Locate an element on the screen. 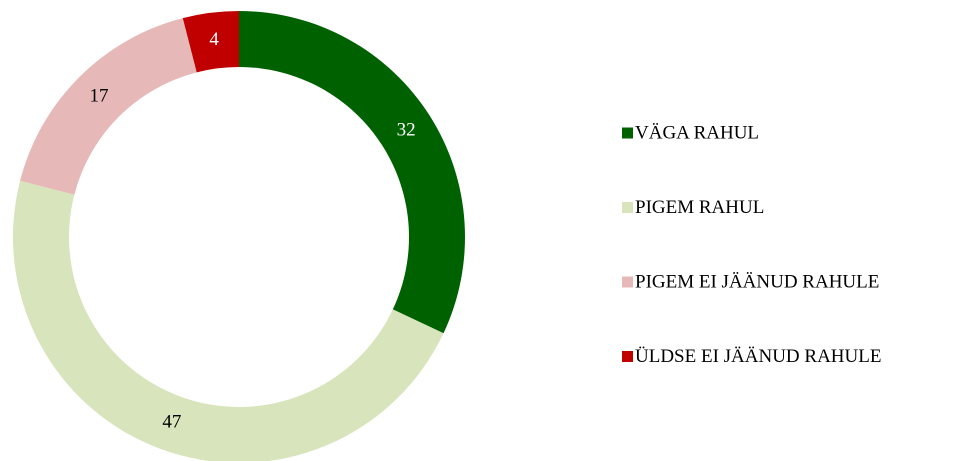 This screenshot has width=954, height=461. data-label: 4 is located at coordinates (214, 39).